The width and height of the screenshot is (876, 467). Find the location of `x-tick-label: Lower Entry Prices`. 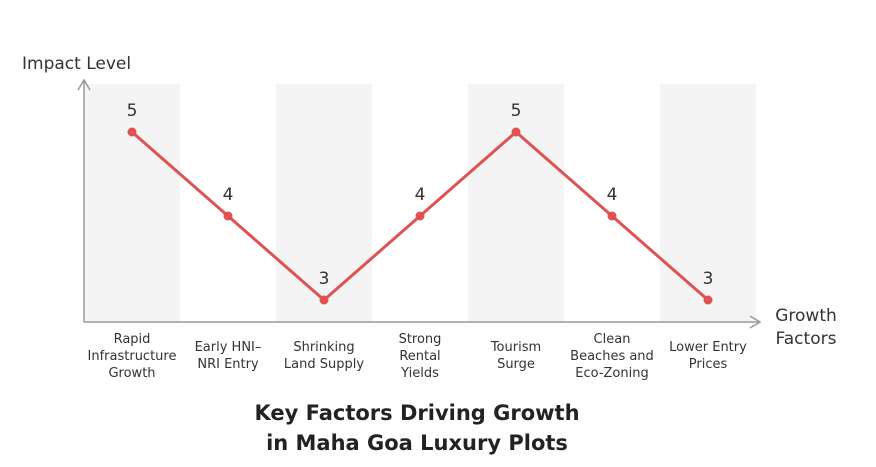

x-tick-label: Lower Entry Prices is located at coordinates (708, 356).